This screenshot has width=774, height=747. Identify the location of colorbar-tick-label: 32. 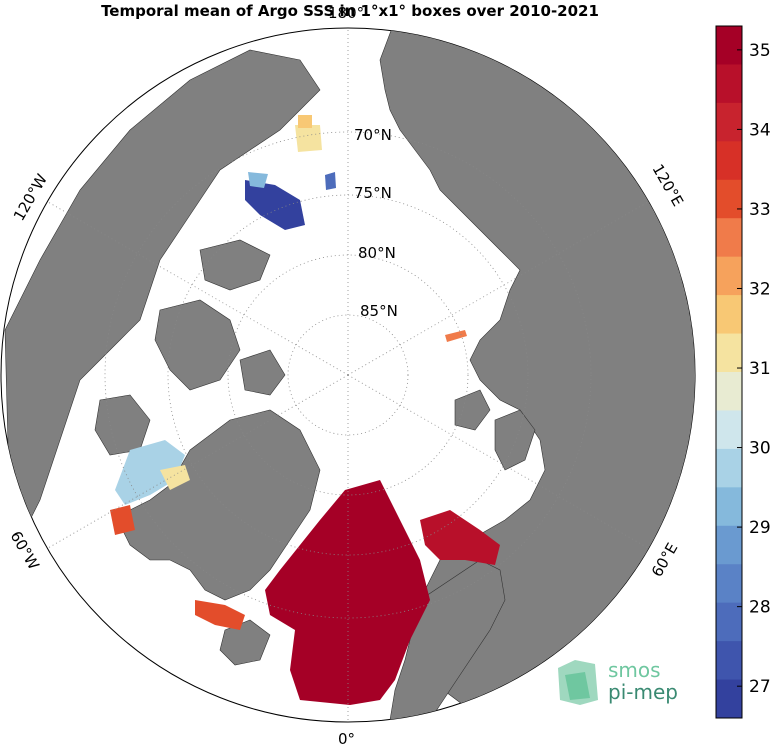
(760, 289).